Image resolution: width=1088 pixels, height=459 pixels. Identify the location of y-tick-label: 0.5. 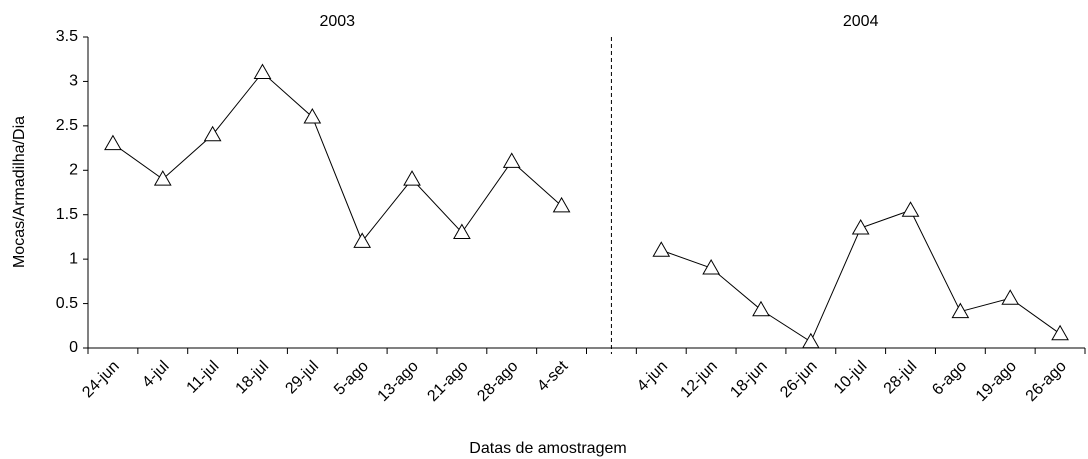
(67, 303).